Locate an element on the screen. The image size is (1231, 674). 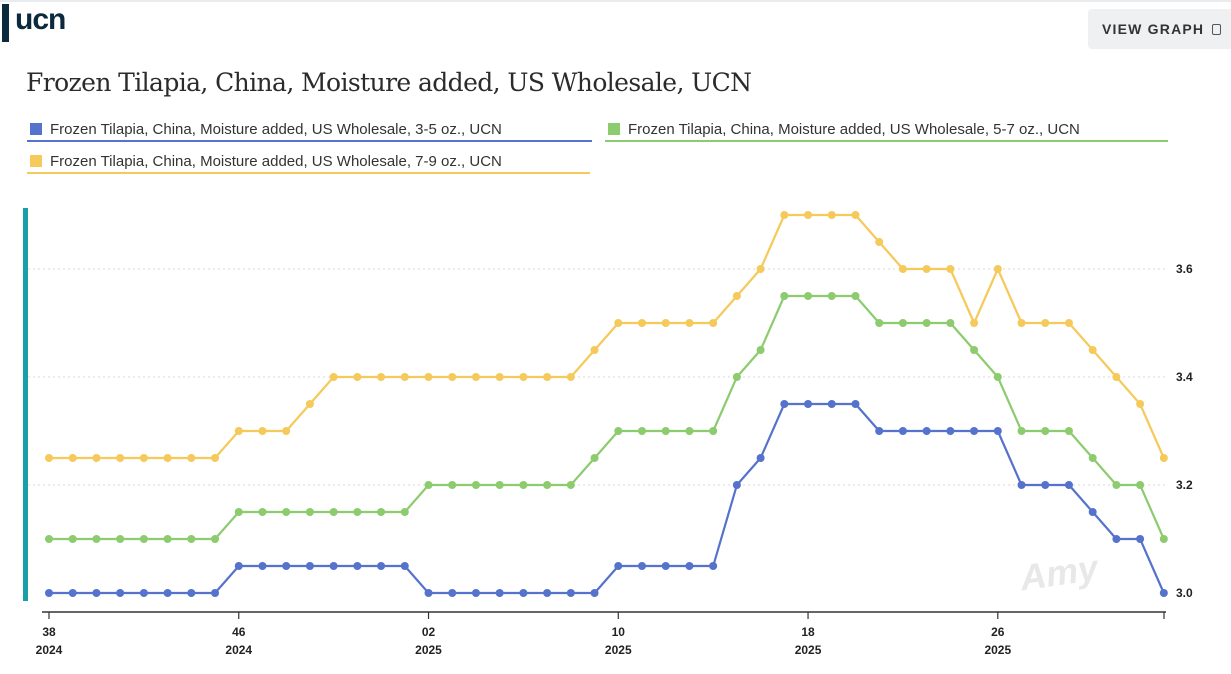
logo-bar is located at coordinates (5, 23).